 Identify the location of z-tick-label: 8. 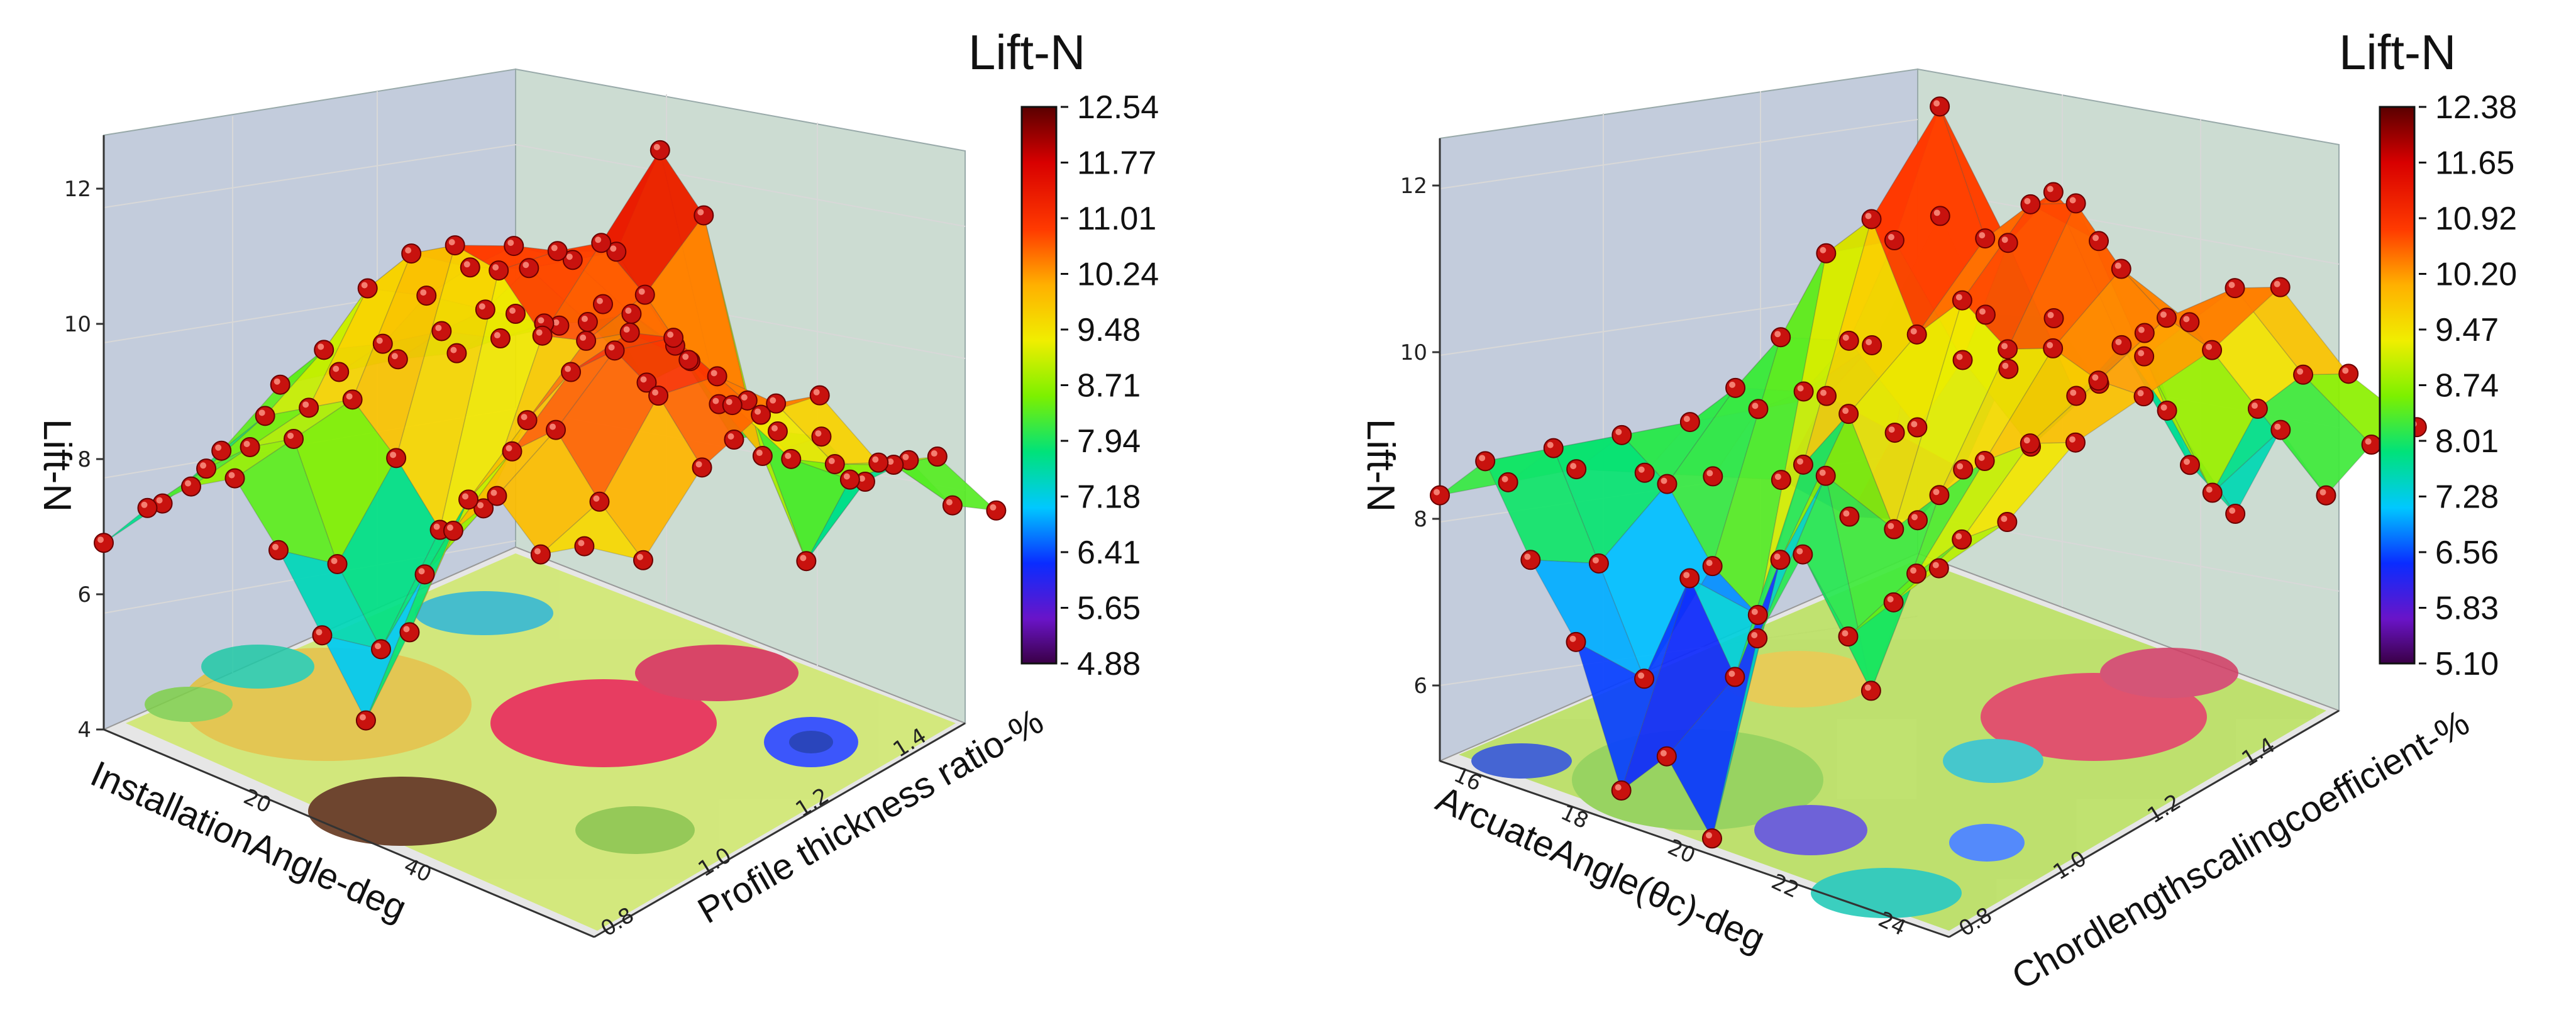
(1420, 520).